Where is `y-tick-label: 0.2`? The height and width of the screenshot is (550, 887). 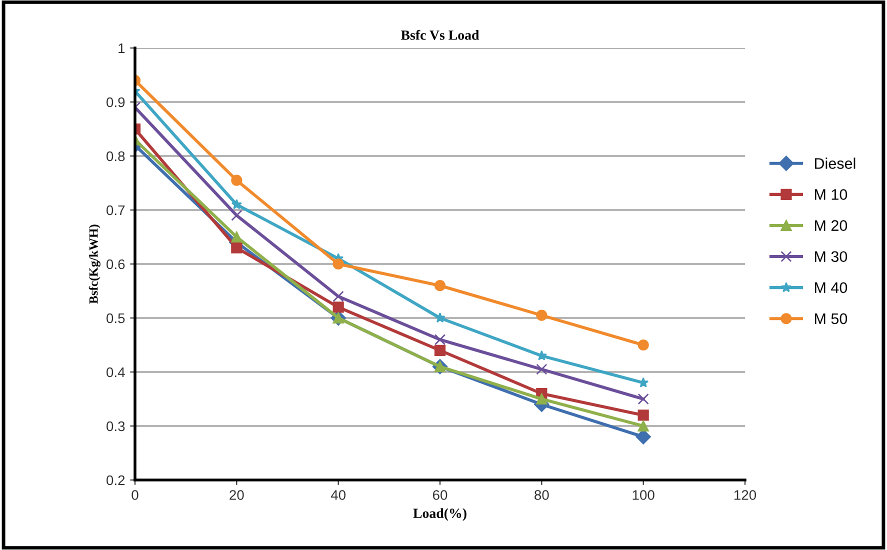
y-tick-label: 0.2 is located at coordinates (115, 480).